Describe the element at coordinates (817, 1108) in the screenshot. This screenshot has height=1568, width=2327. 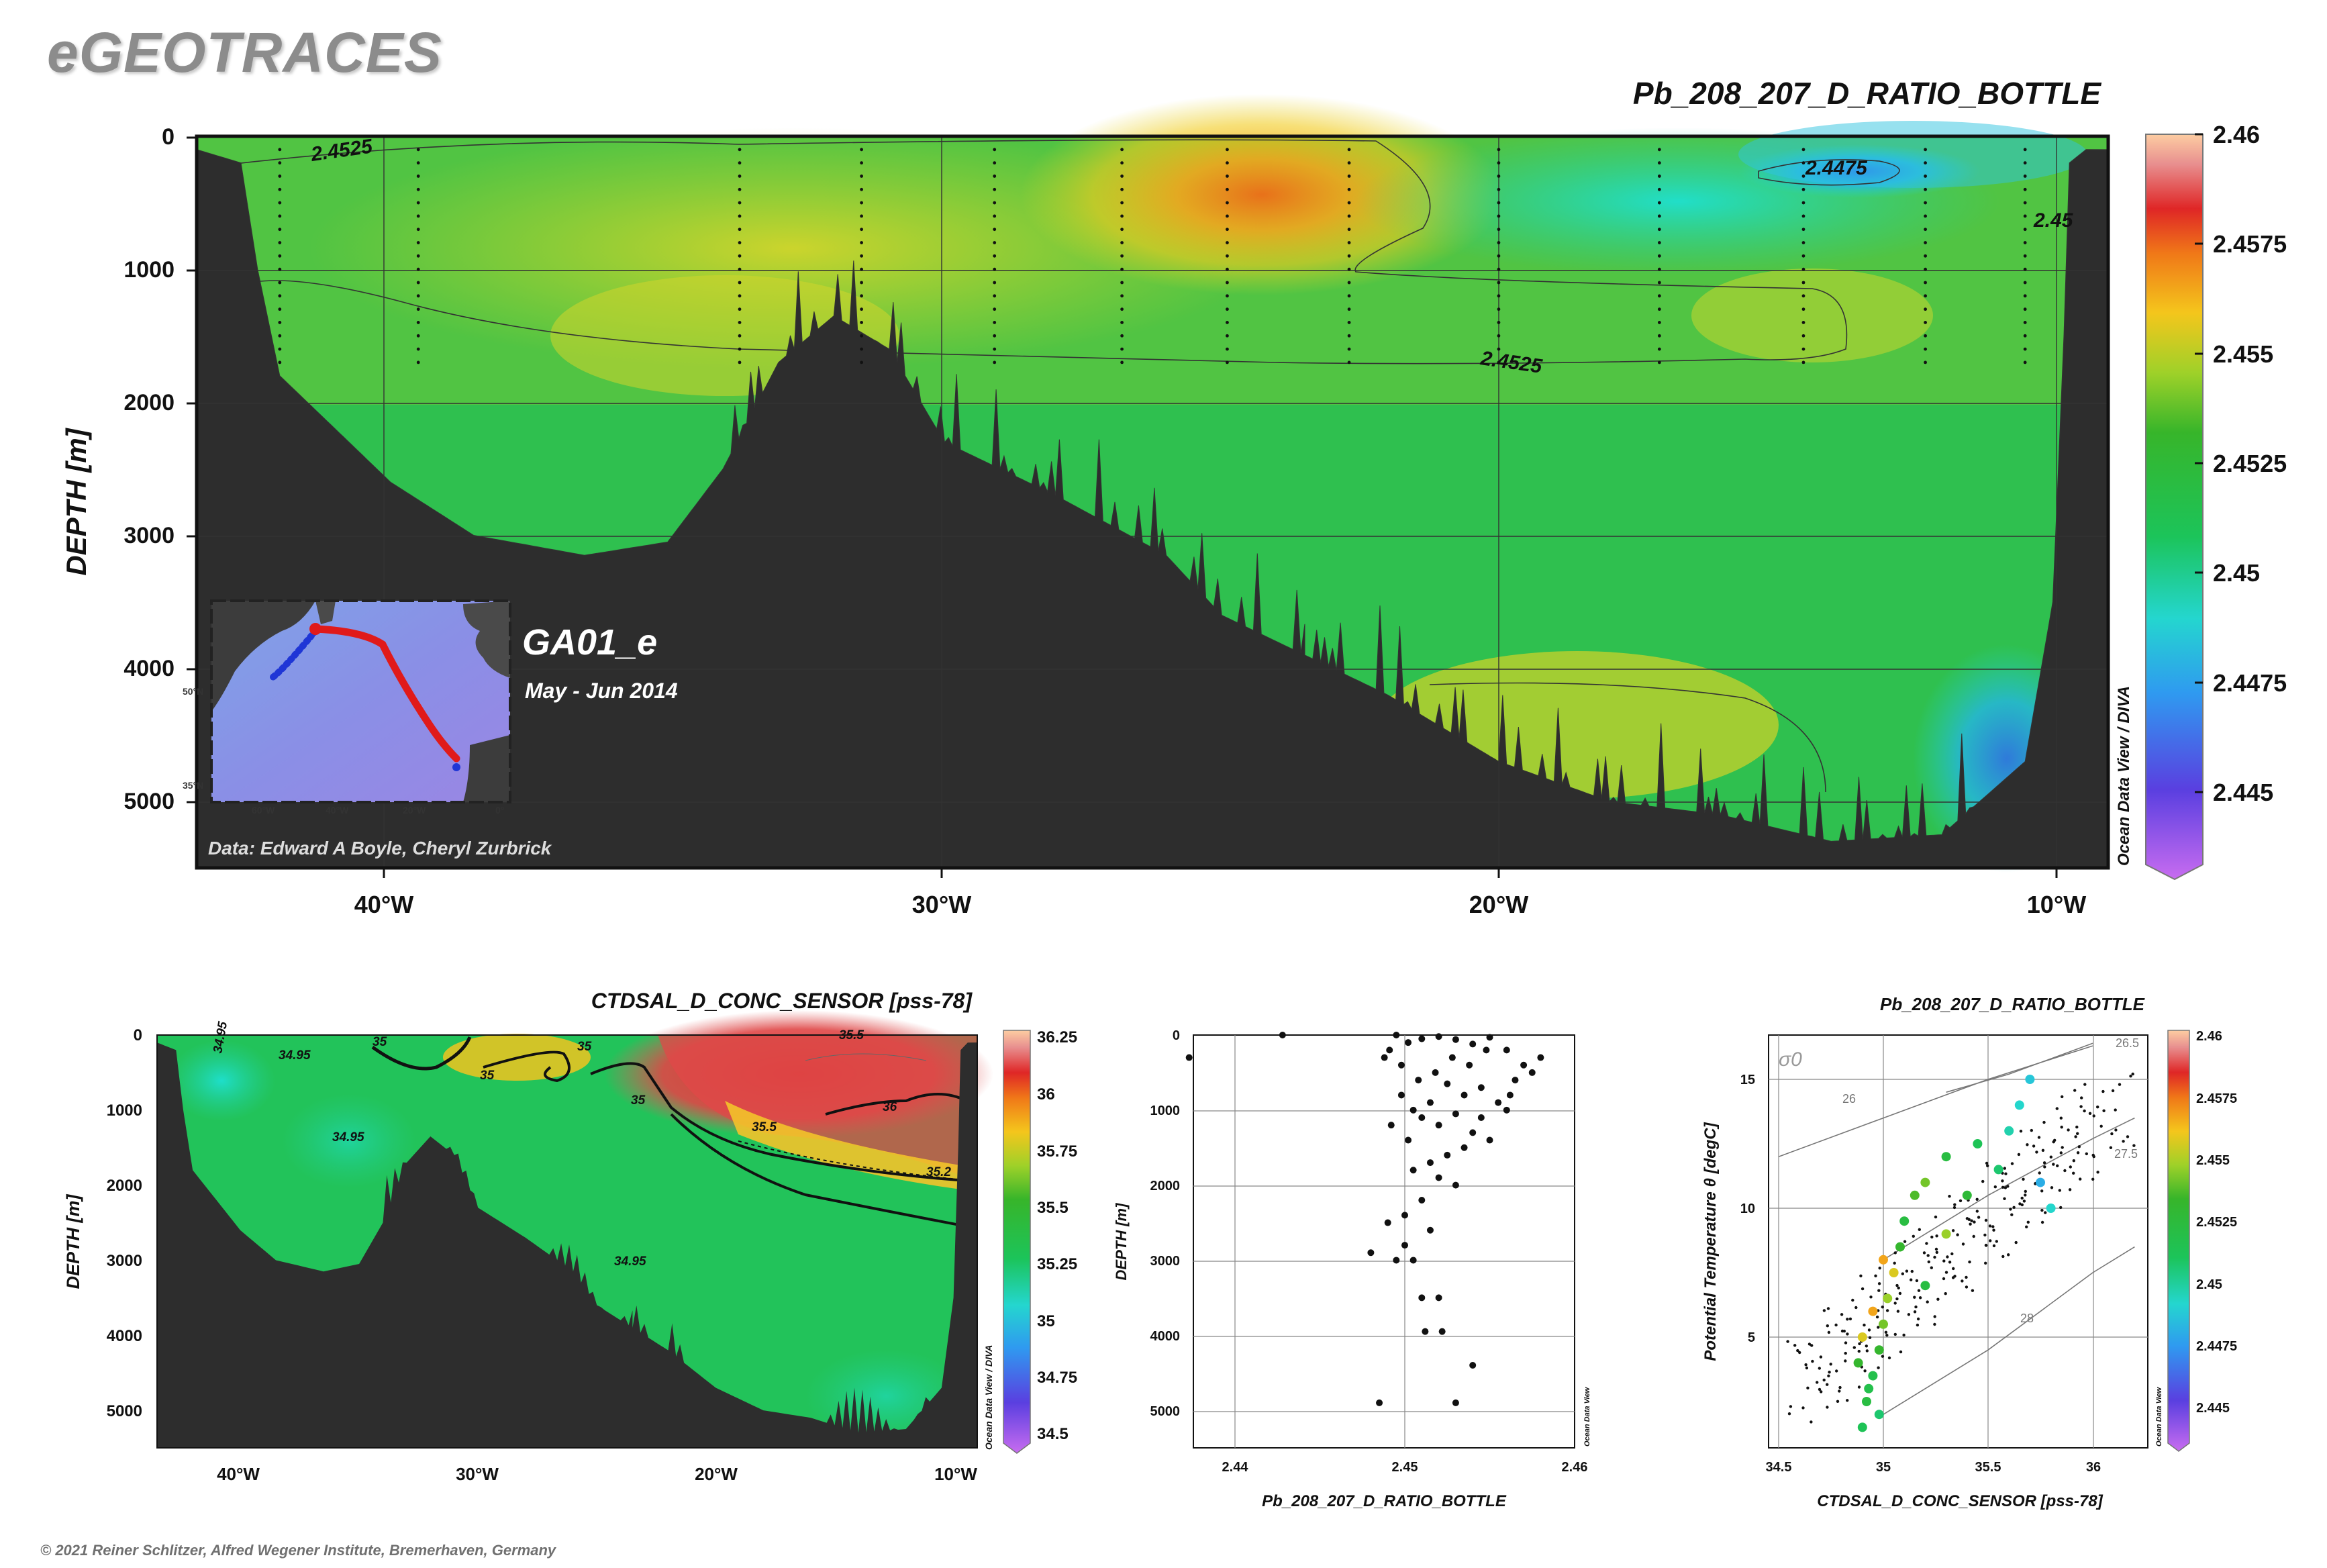
I see `salinity-red-layer` at that location.